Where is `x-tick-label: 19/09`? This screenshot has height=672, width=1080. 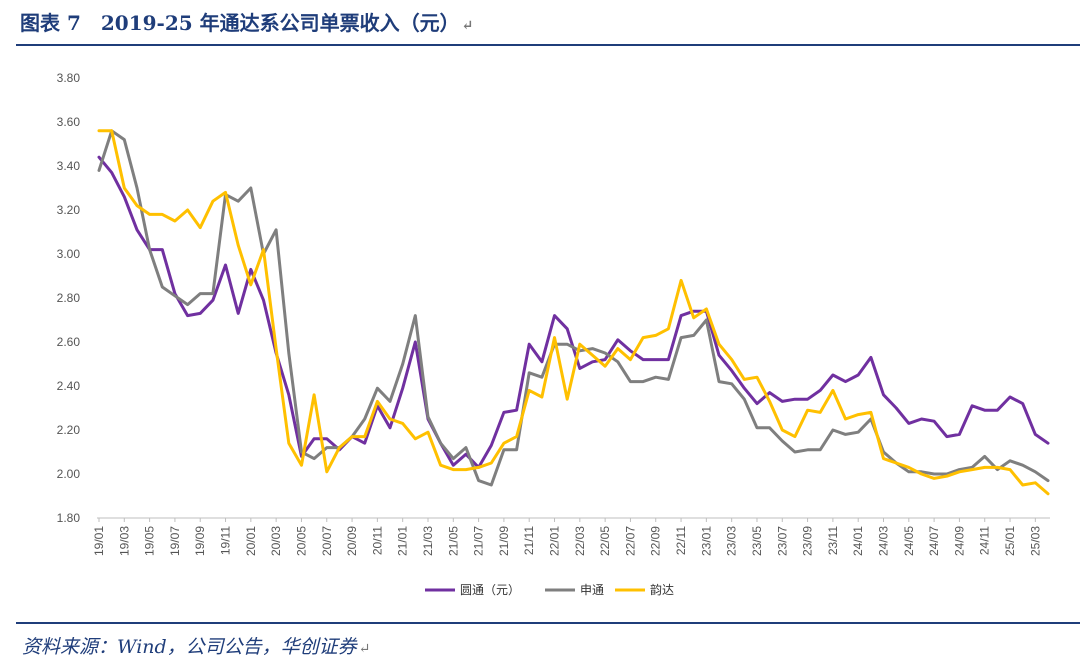
x-tick-label: 19/09 is located at coordinates (200, 541).